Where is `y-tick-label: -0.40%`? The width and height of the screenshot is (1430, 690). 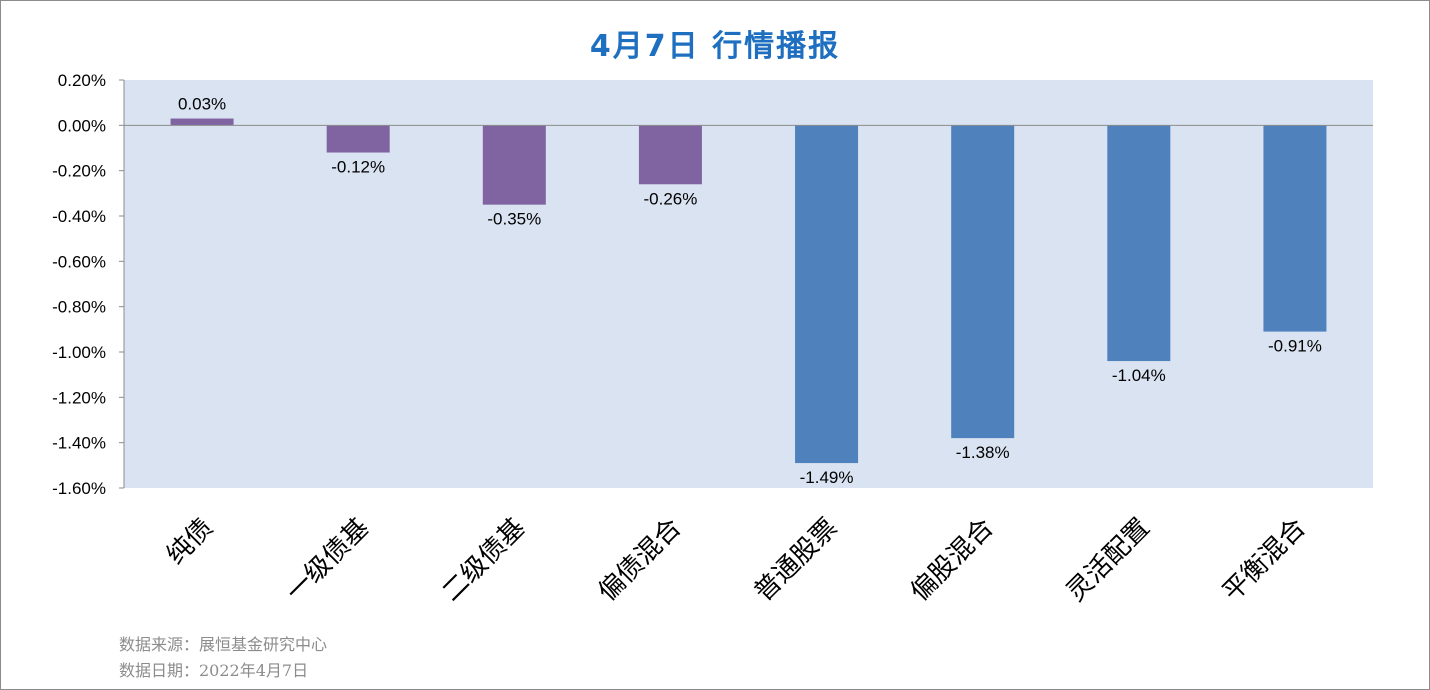 y-tick-label: -0.40% is located at coordinates (79, 216).